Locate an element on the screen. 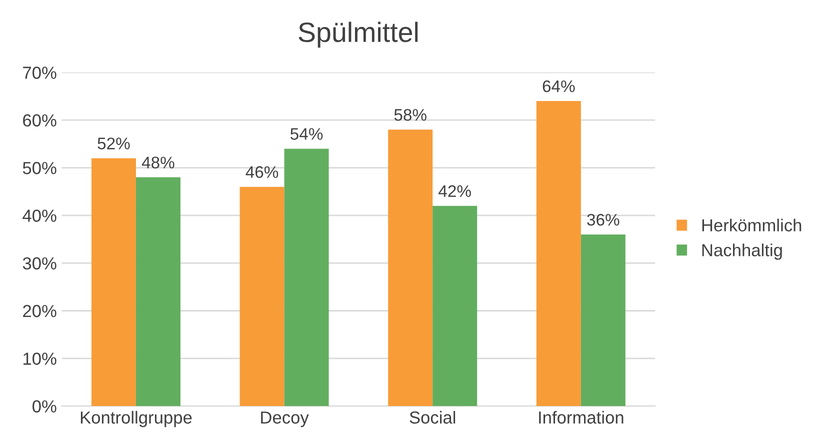 The image size is (824, 439). data-label: 64% is located at coordinates (558, 86).